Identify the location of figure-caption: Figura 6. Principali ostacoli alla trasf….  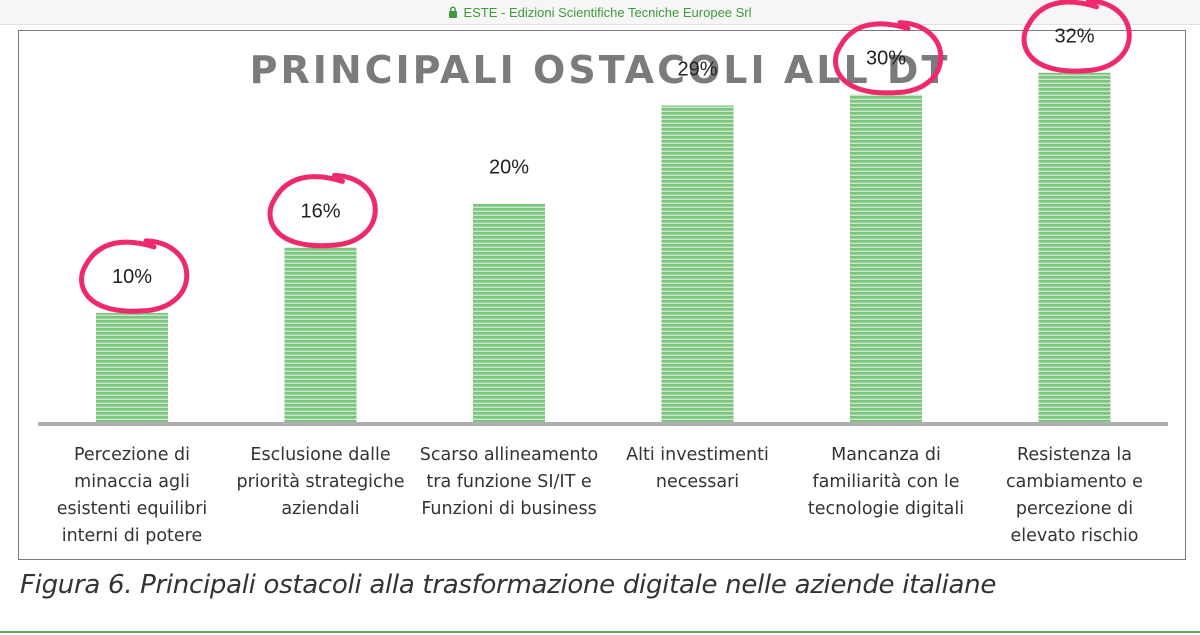
(508, 585).